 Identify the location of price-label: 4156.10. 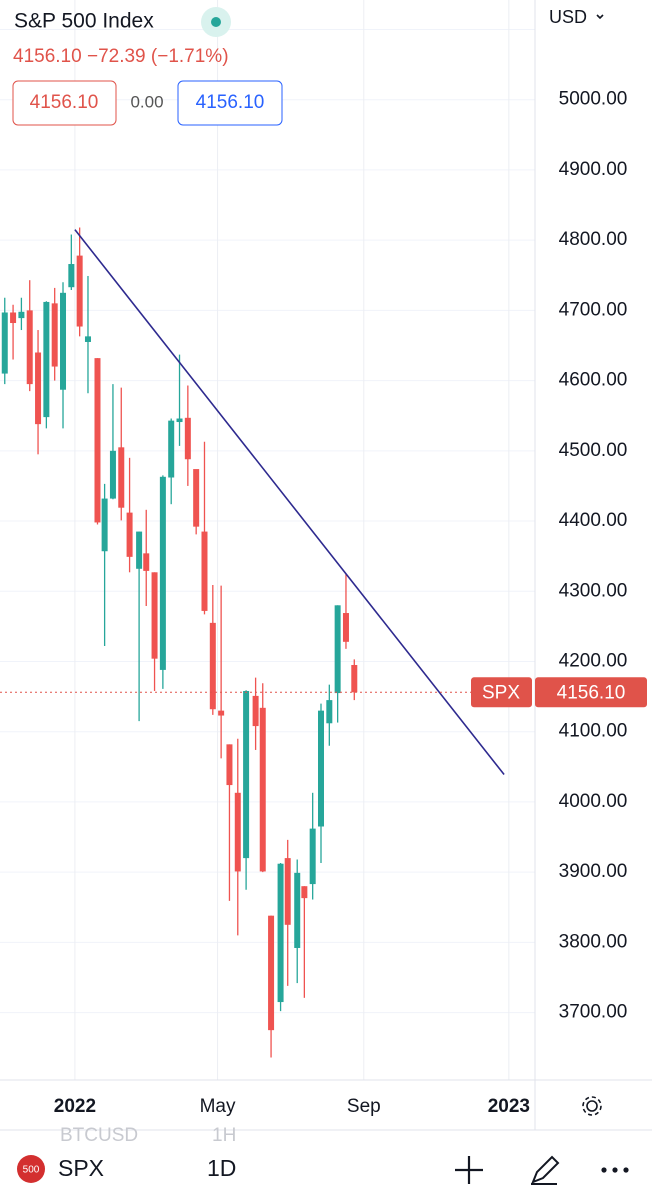
(591, 692).